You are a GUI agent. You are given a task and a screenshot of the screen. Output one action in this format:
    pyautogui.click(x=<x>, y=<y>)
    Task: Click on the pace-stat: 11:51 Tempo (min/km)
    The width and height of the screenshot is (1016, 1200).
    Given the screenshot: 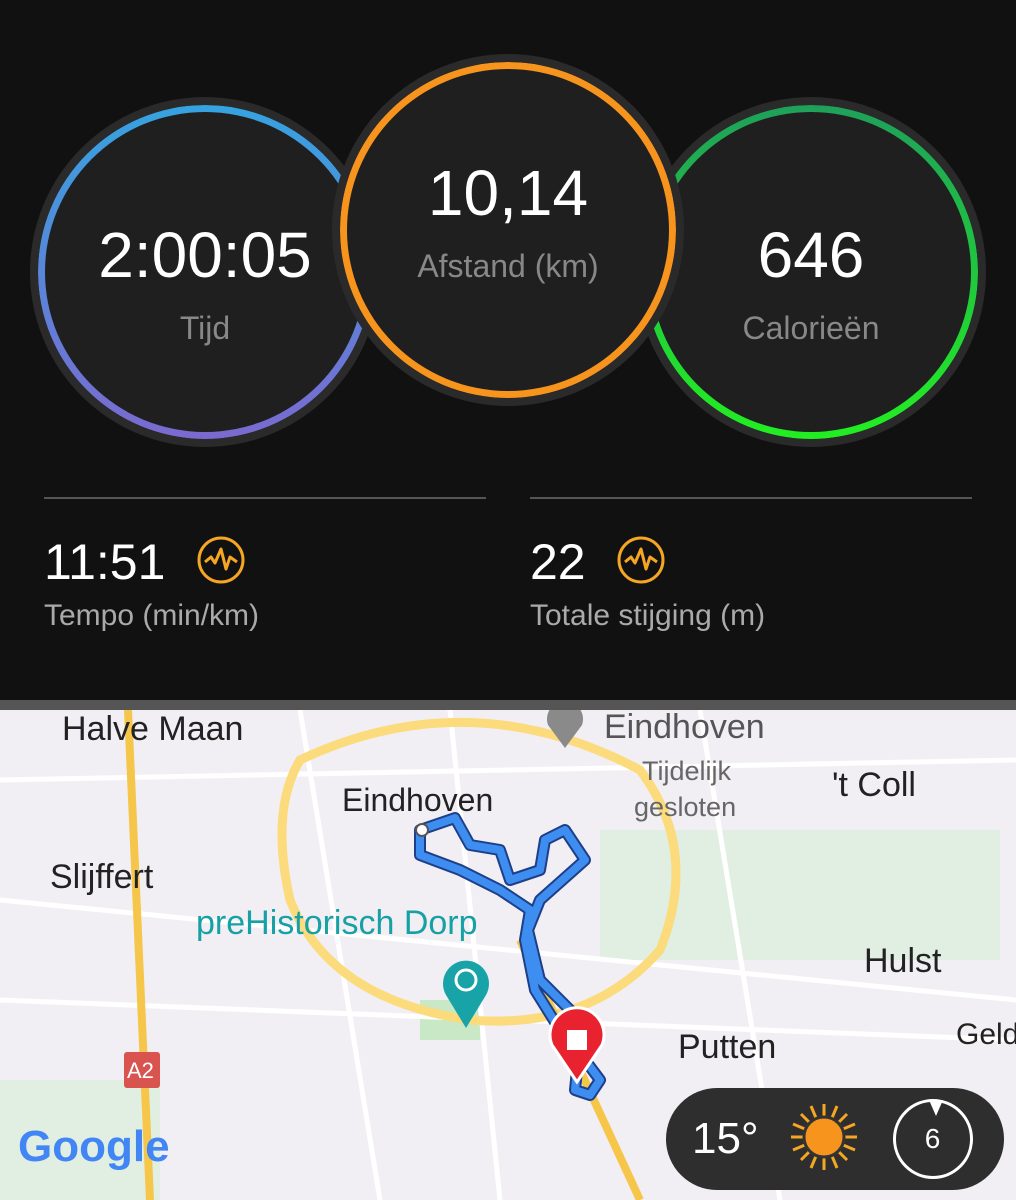 What is the action you would take?
    pyautogui.click(x=151, y=583)
    